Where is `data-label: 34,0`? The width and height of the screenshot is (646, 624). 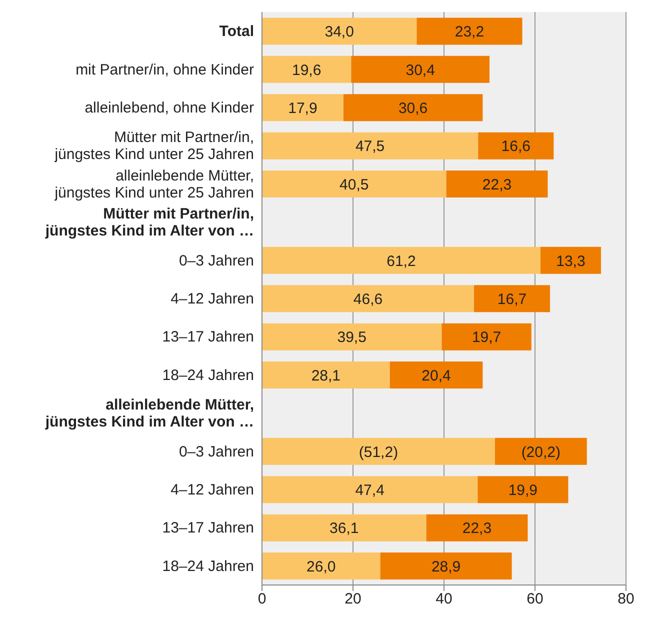
data-label: 34,0 is located at coordinates (339, 32).